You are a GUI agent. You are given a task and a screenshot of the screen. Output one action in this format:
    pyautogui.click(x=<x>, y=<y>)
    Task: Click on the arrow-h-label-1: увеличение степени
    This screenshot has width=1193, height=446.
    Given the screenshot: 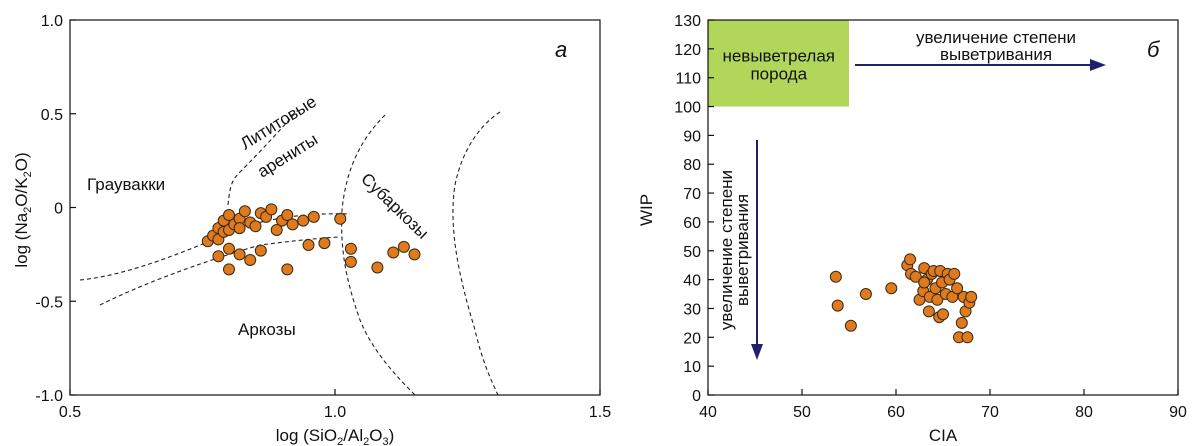 What is the action you would take?
    pyautogui.click(x=996, y=37)
    